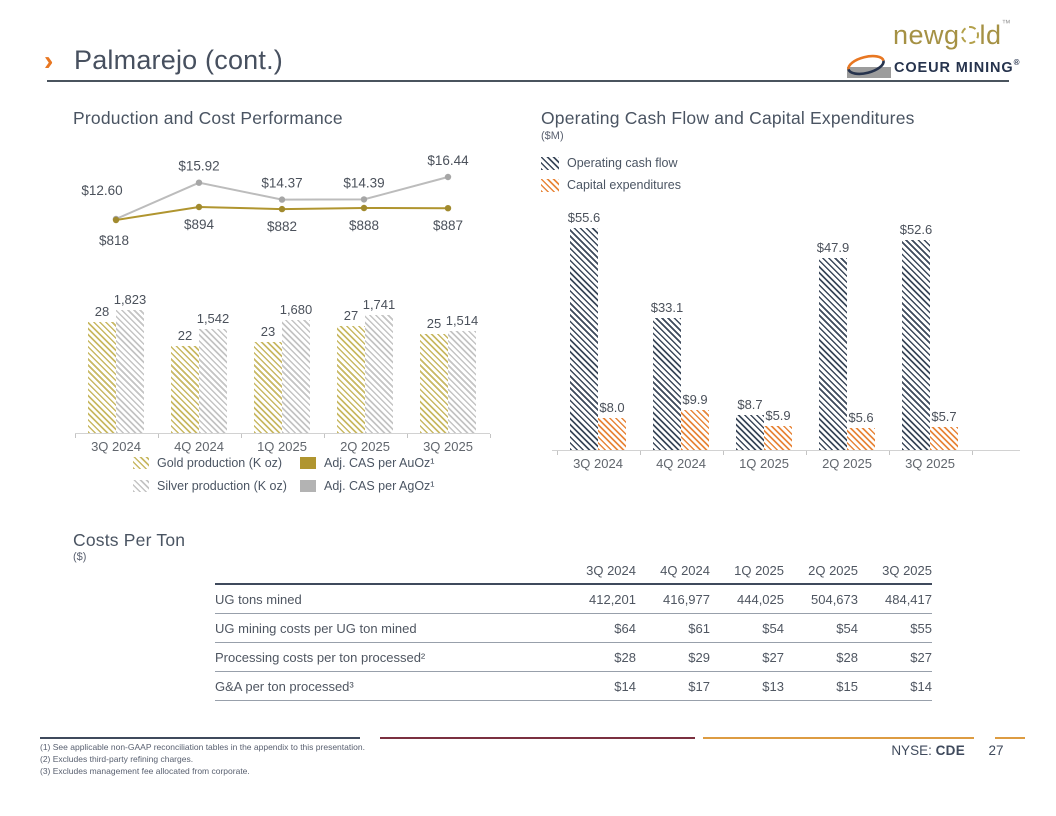 The width and height of the screenshot is (1056, 816). What do you see at coordinates (1016, 62) in the screenshot?
I see `registered-symbol: ®` at bounding box center [1016, 62].